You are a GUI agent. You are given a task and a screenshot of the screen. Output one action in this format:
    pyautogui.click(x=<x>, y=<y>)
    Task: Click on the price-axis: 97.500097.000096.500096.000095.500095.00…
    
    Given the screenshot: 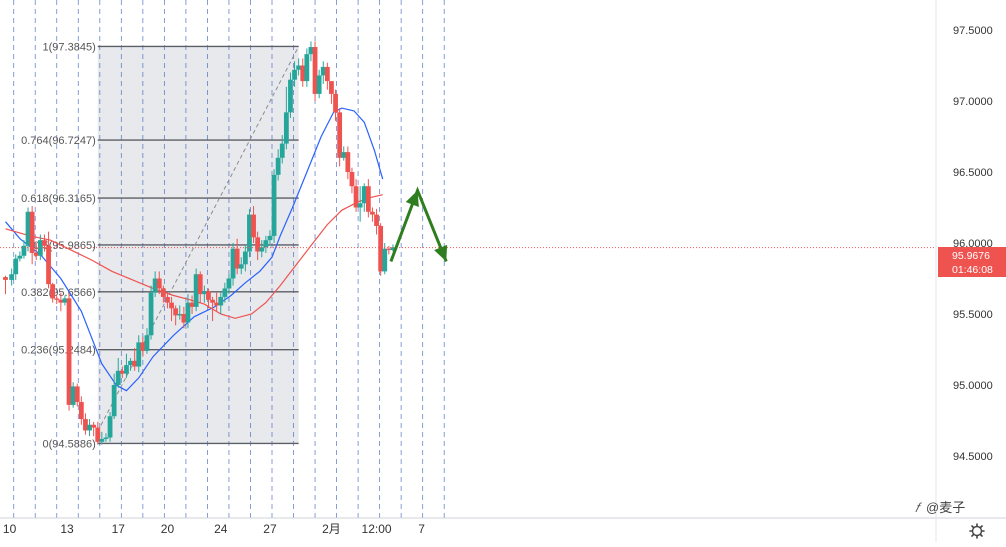 What is the action you would take?
    pyautogui.click(x=973, y=244)
    